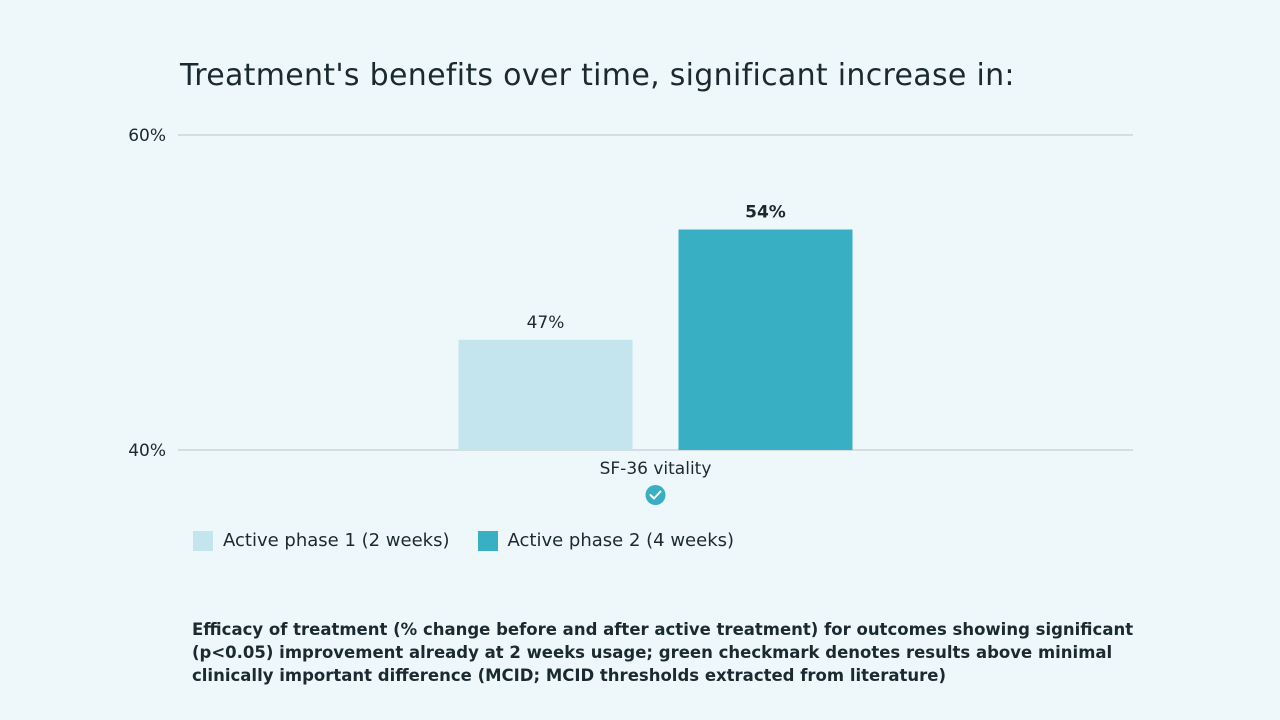 Image resolution: width=1280 pixels, height=720 pixels. I want to click on y-tick-label: 40%, so click(147, 451).